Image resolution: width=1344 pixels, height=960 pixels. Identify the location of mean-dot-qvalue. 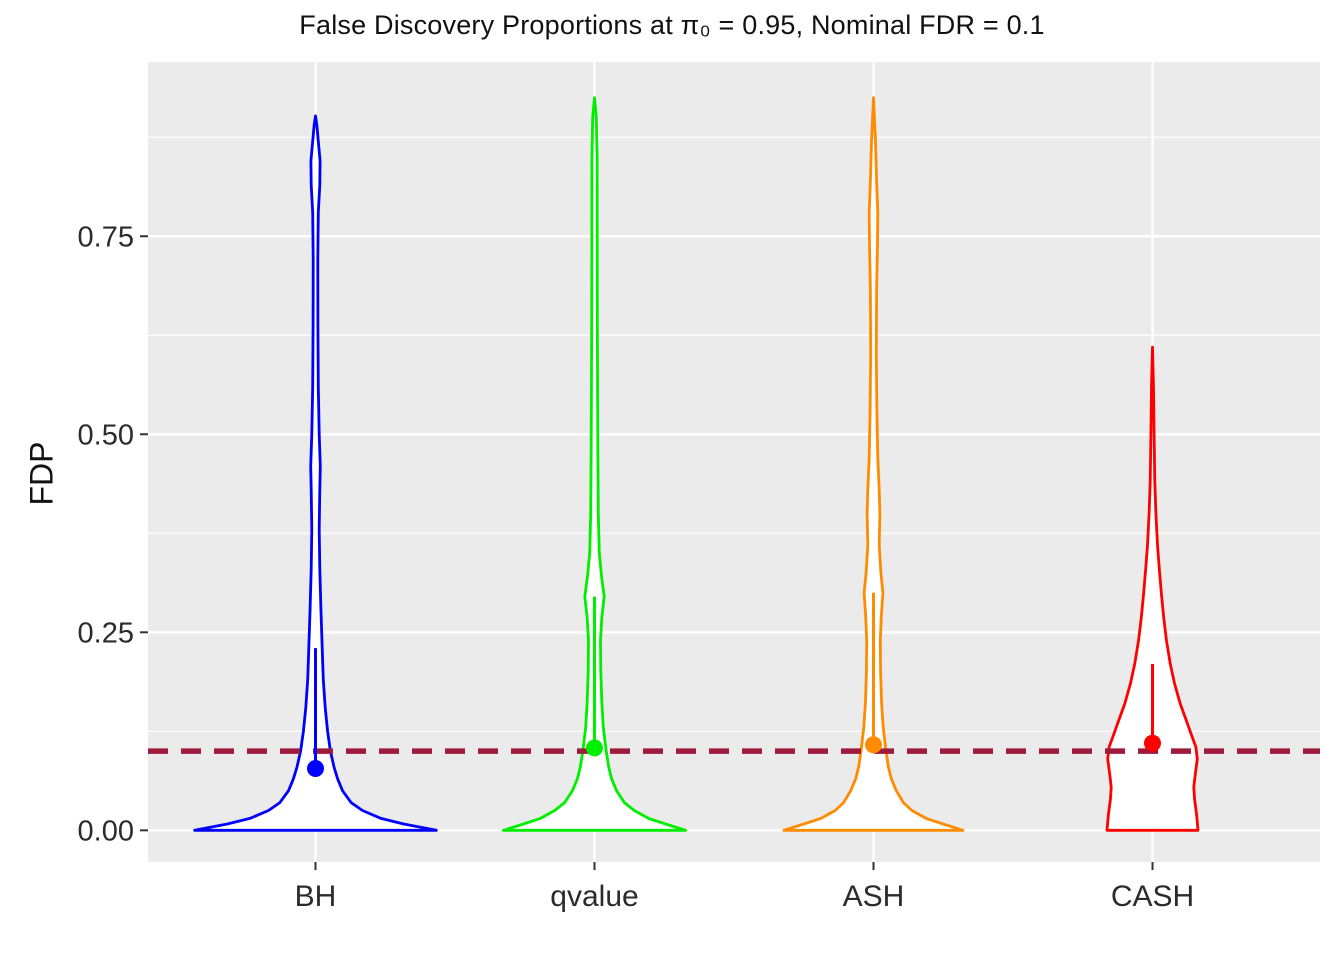
(594, 748).